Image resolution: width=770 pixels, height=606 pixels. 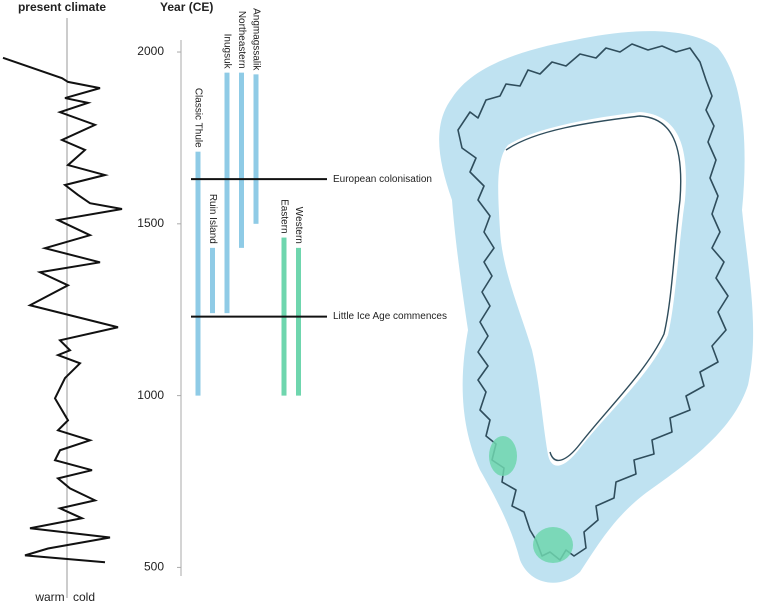 I want to click on western-settlement-area, so click(x=553, y=545).